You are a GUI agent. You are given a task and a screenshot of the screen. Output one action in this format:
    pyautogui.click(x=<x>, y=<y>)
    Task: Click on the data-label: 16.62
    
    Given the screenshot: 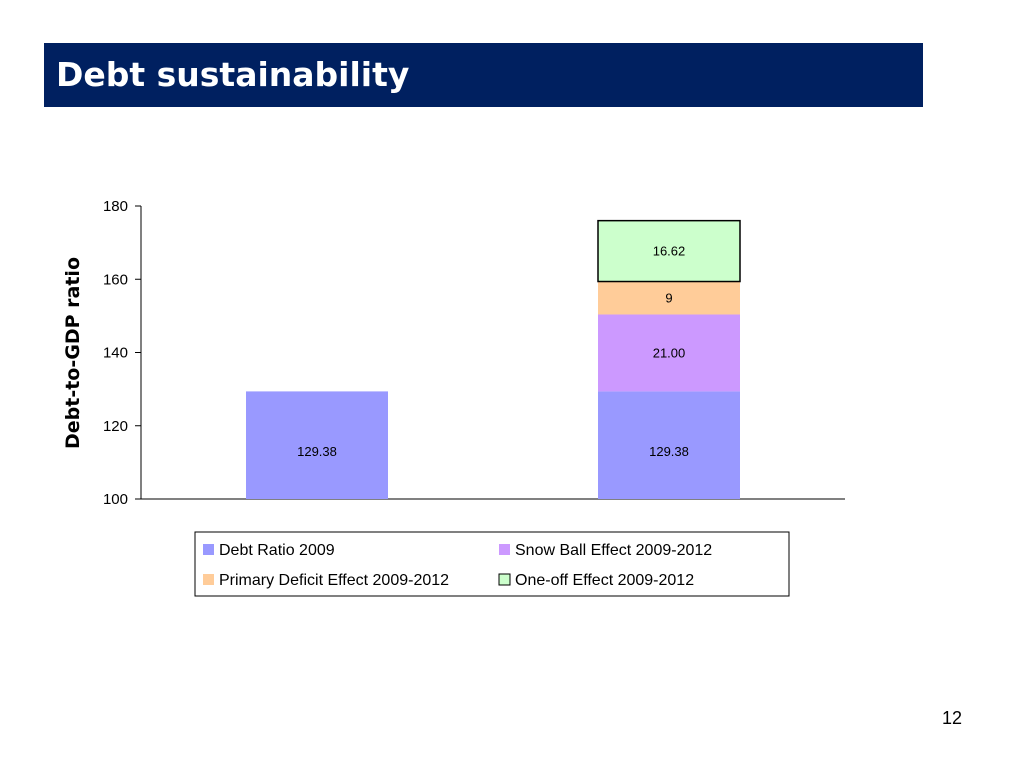 What is the action you would take?
    pyautogui.click(x=669, y=251)
    